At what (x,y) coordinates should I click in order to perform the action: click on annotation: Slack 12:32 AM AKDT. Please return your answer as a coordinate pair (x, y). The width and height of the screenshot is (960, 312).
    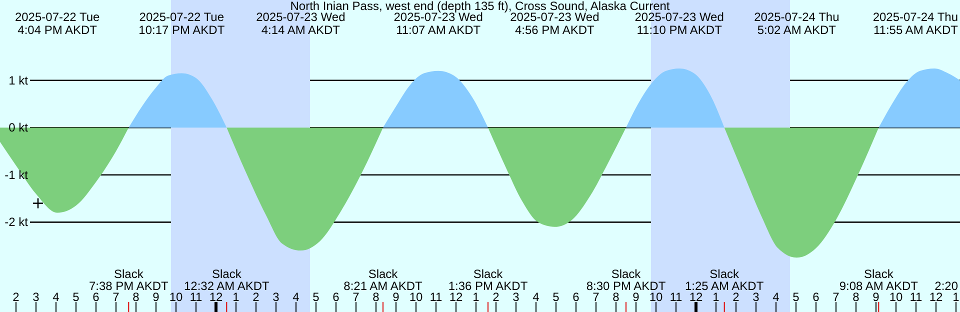
    Looking at the image, I should click on (227, 280).